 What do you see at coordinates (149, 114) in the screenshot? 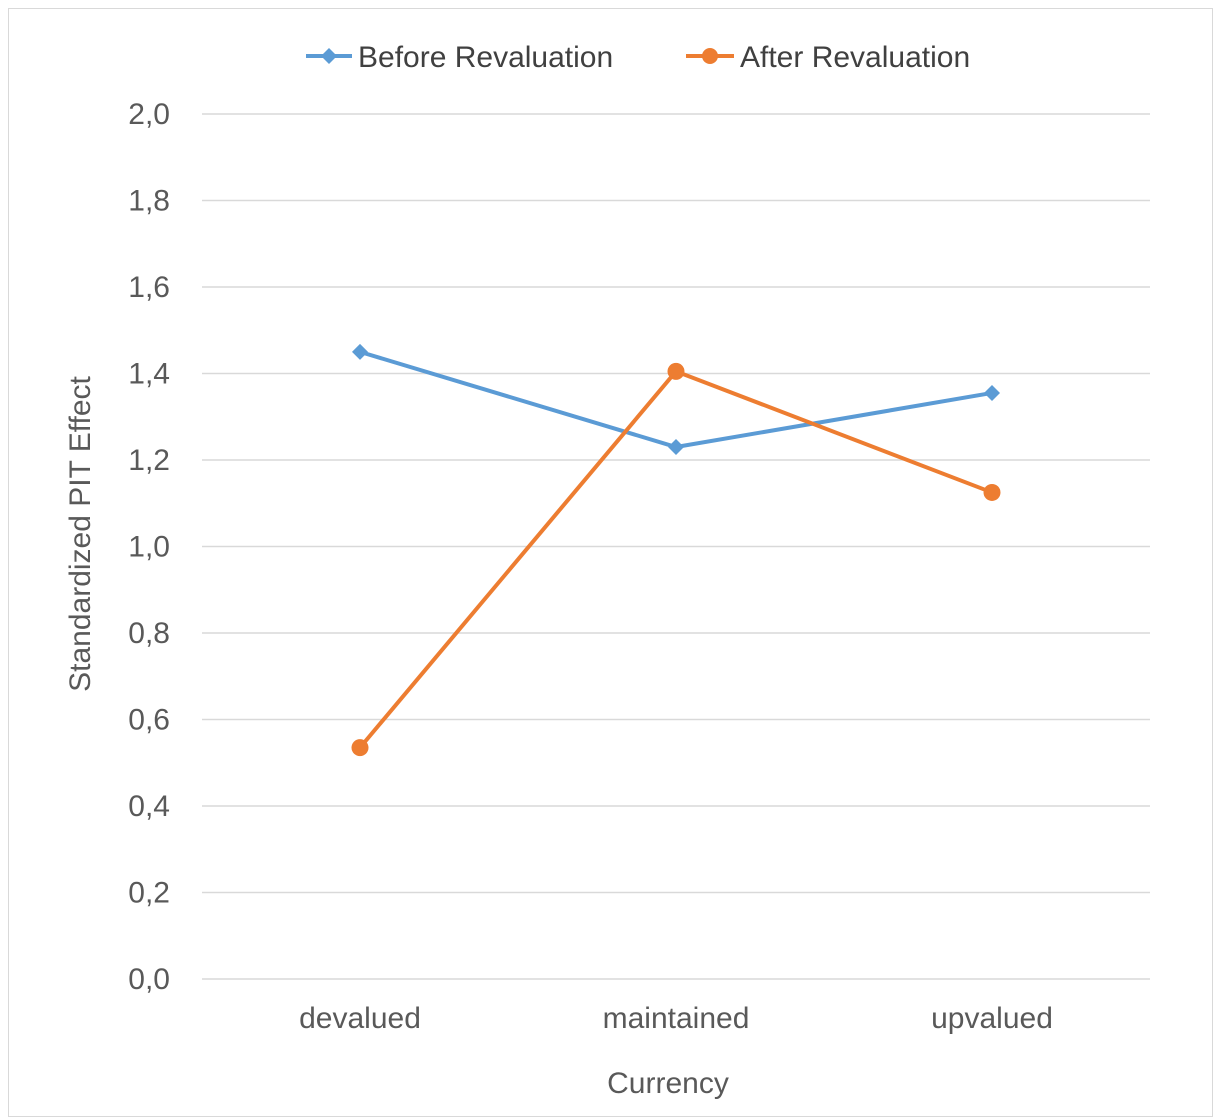
I see `y-tick-label: 2,0` at bounding box center [149, 114].